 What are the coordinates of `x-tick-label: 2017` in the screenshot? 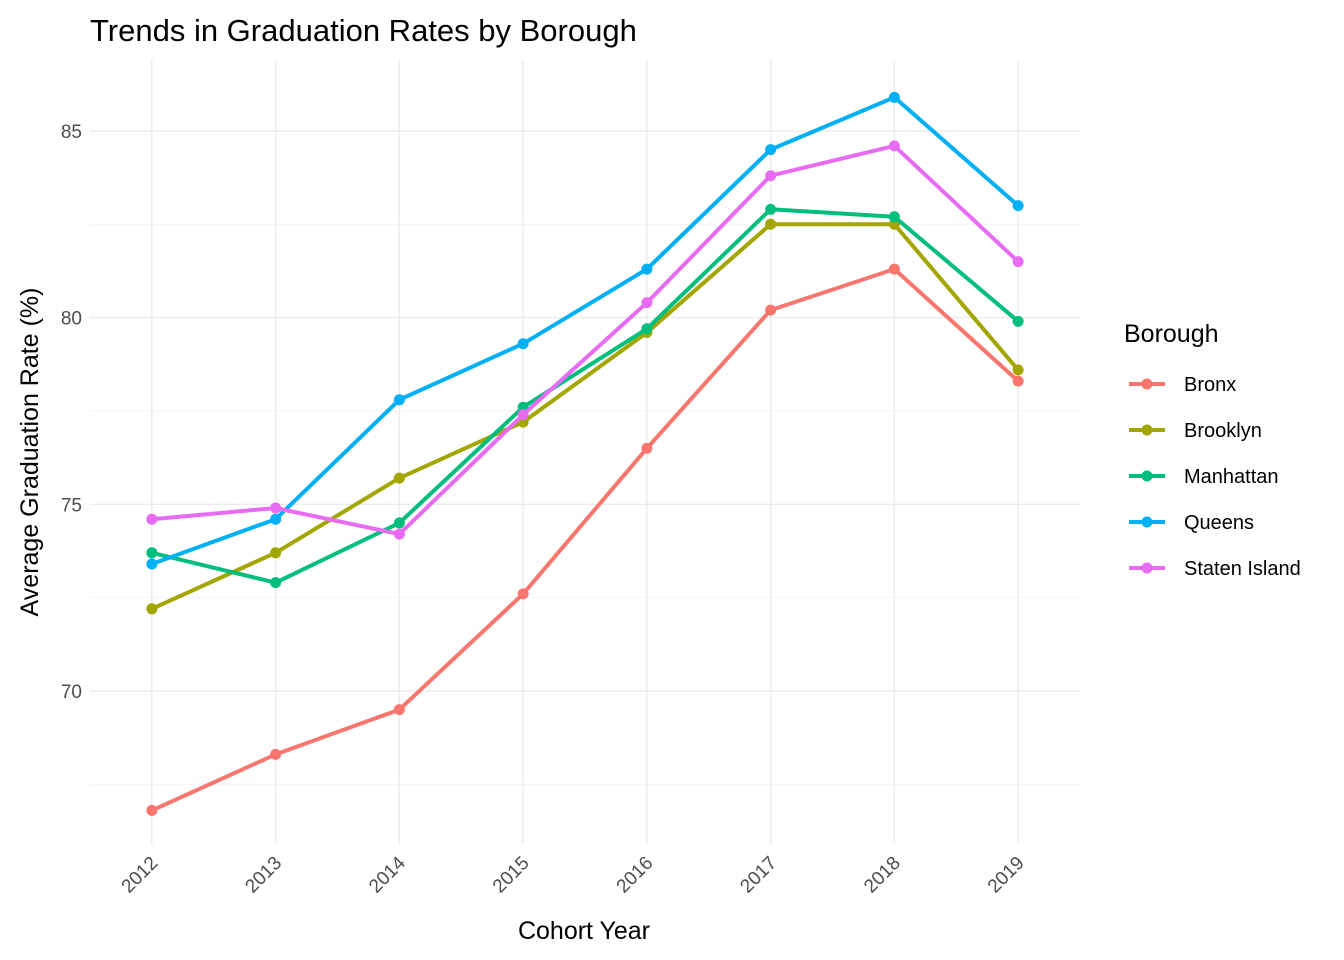 It's located at (758, 875).